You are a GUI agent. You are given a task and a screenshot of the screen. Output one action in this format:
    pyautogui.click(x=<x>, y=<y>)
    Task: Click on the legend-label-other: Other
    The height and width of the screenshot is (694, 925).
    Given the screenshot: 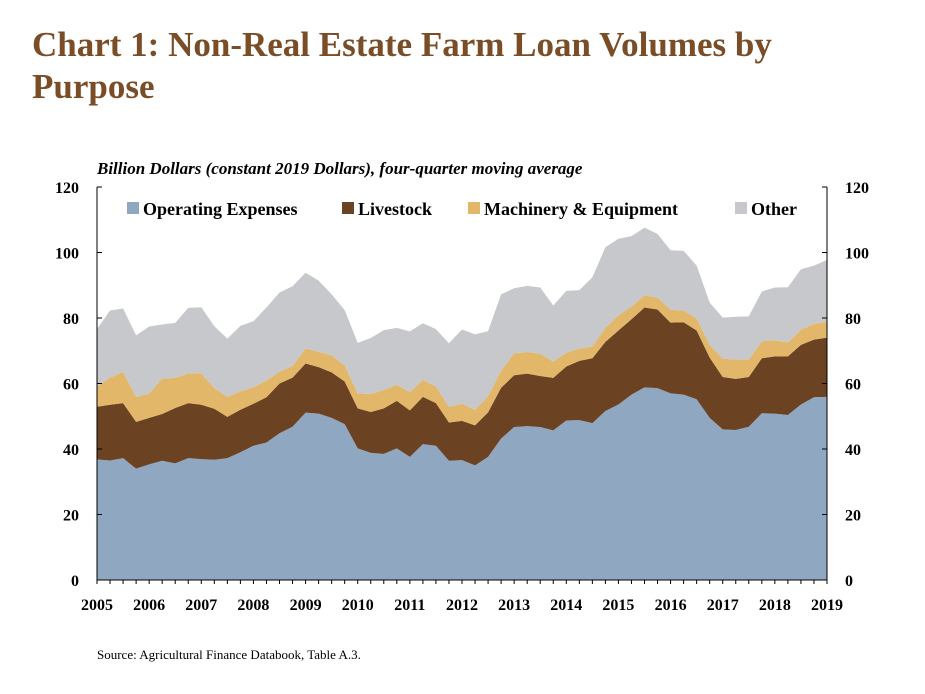 What is the action you would take?
    pyautogui.click(x=774, y=209)
    